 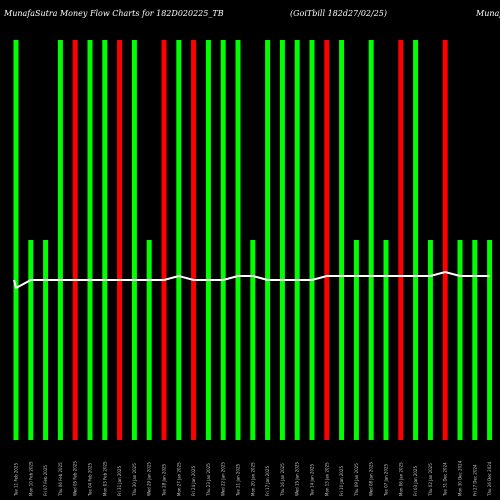 What do you see at coordinates (238, 480) in the screenshot?
I see `x-tick-label: Tue 21 Jan 2025` at bounding box center [238, 480].